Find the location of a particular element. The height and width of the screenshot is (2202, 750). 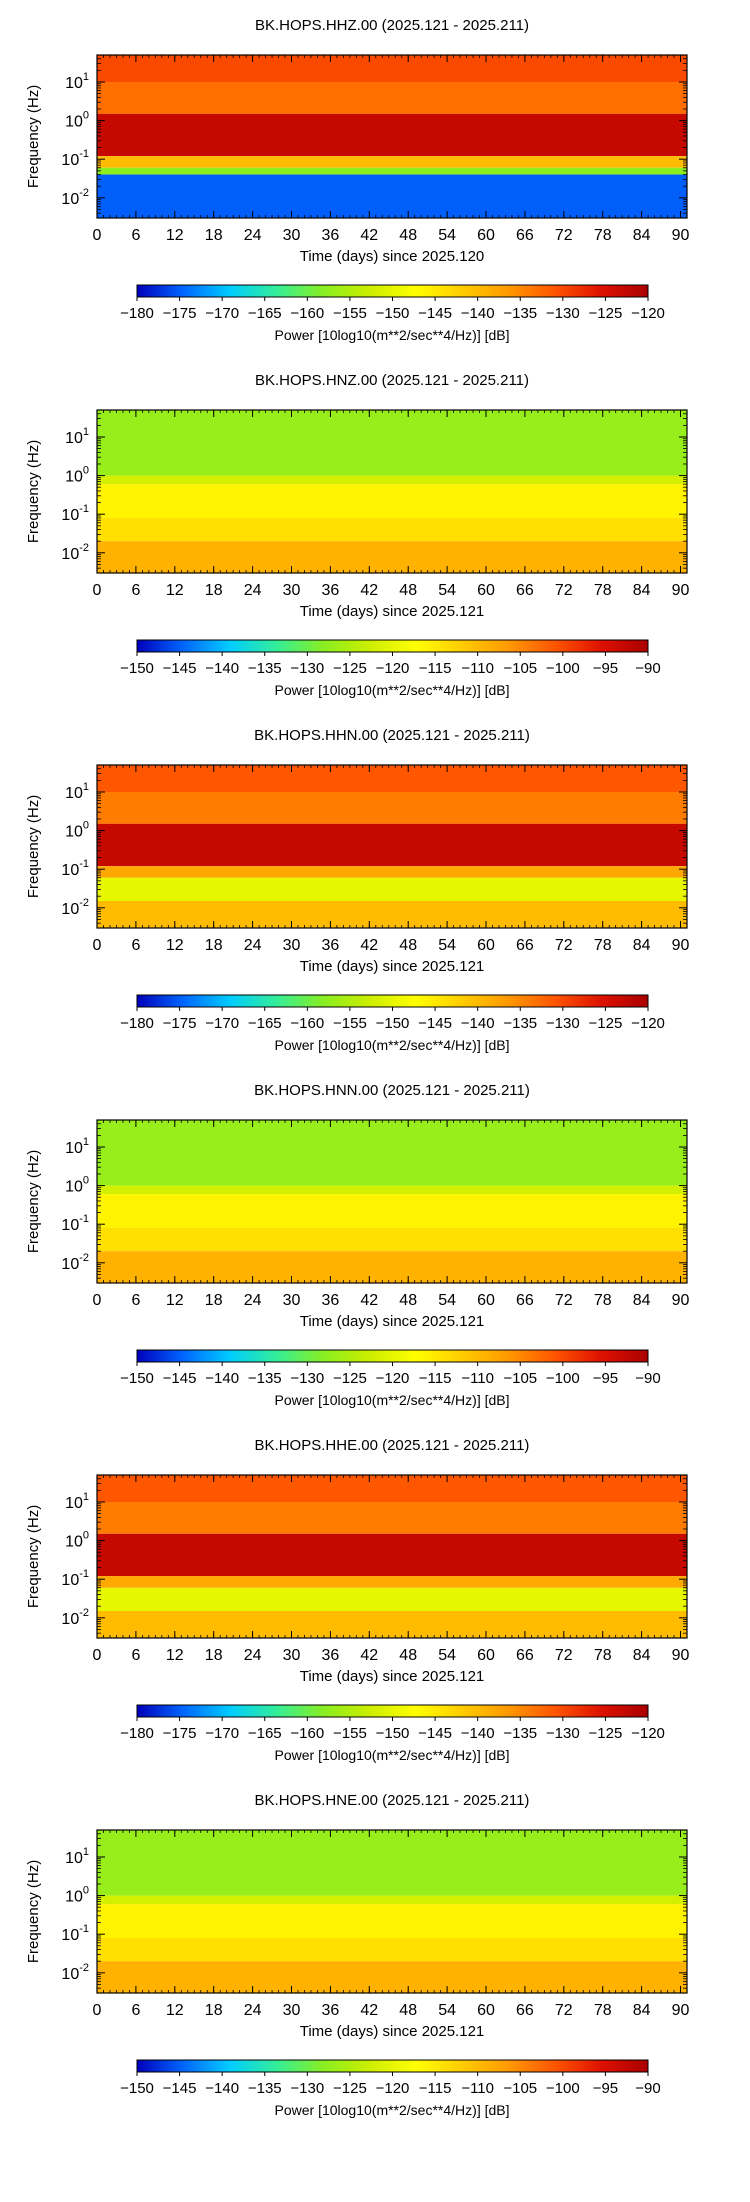

panel-title: BK.HOPS.HNE.00 (2025.121 - 2025.211) is located at coordinates (392, 1800).